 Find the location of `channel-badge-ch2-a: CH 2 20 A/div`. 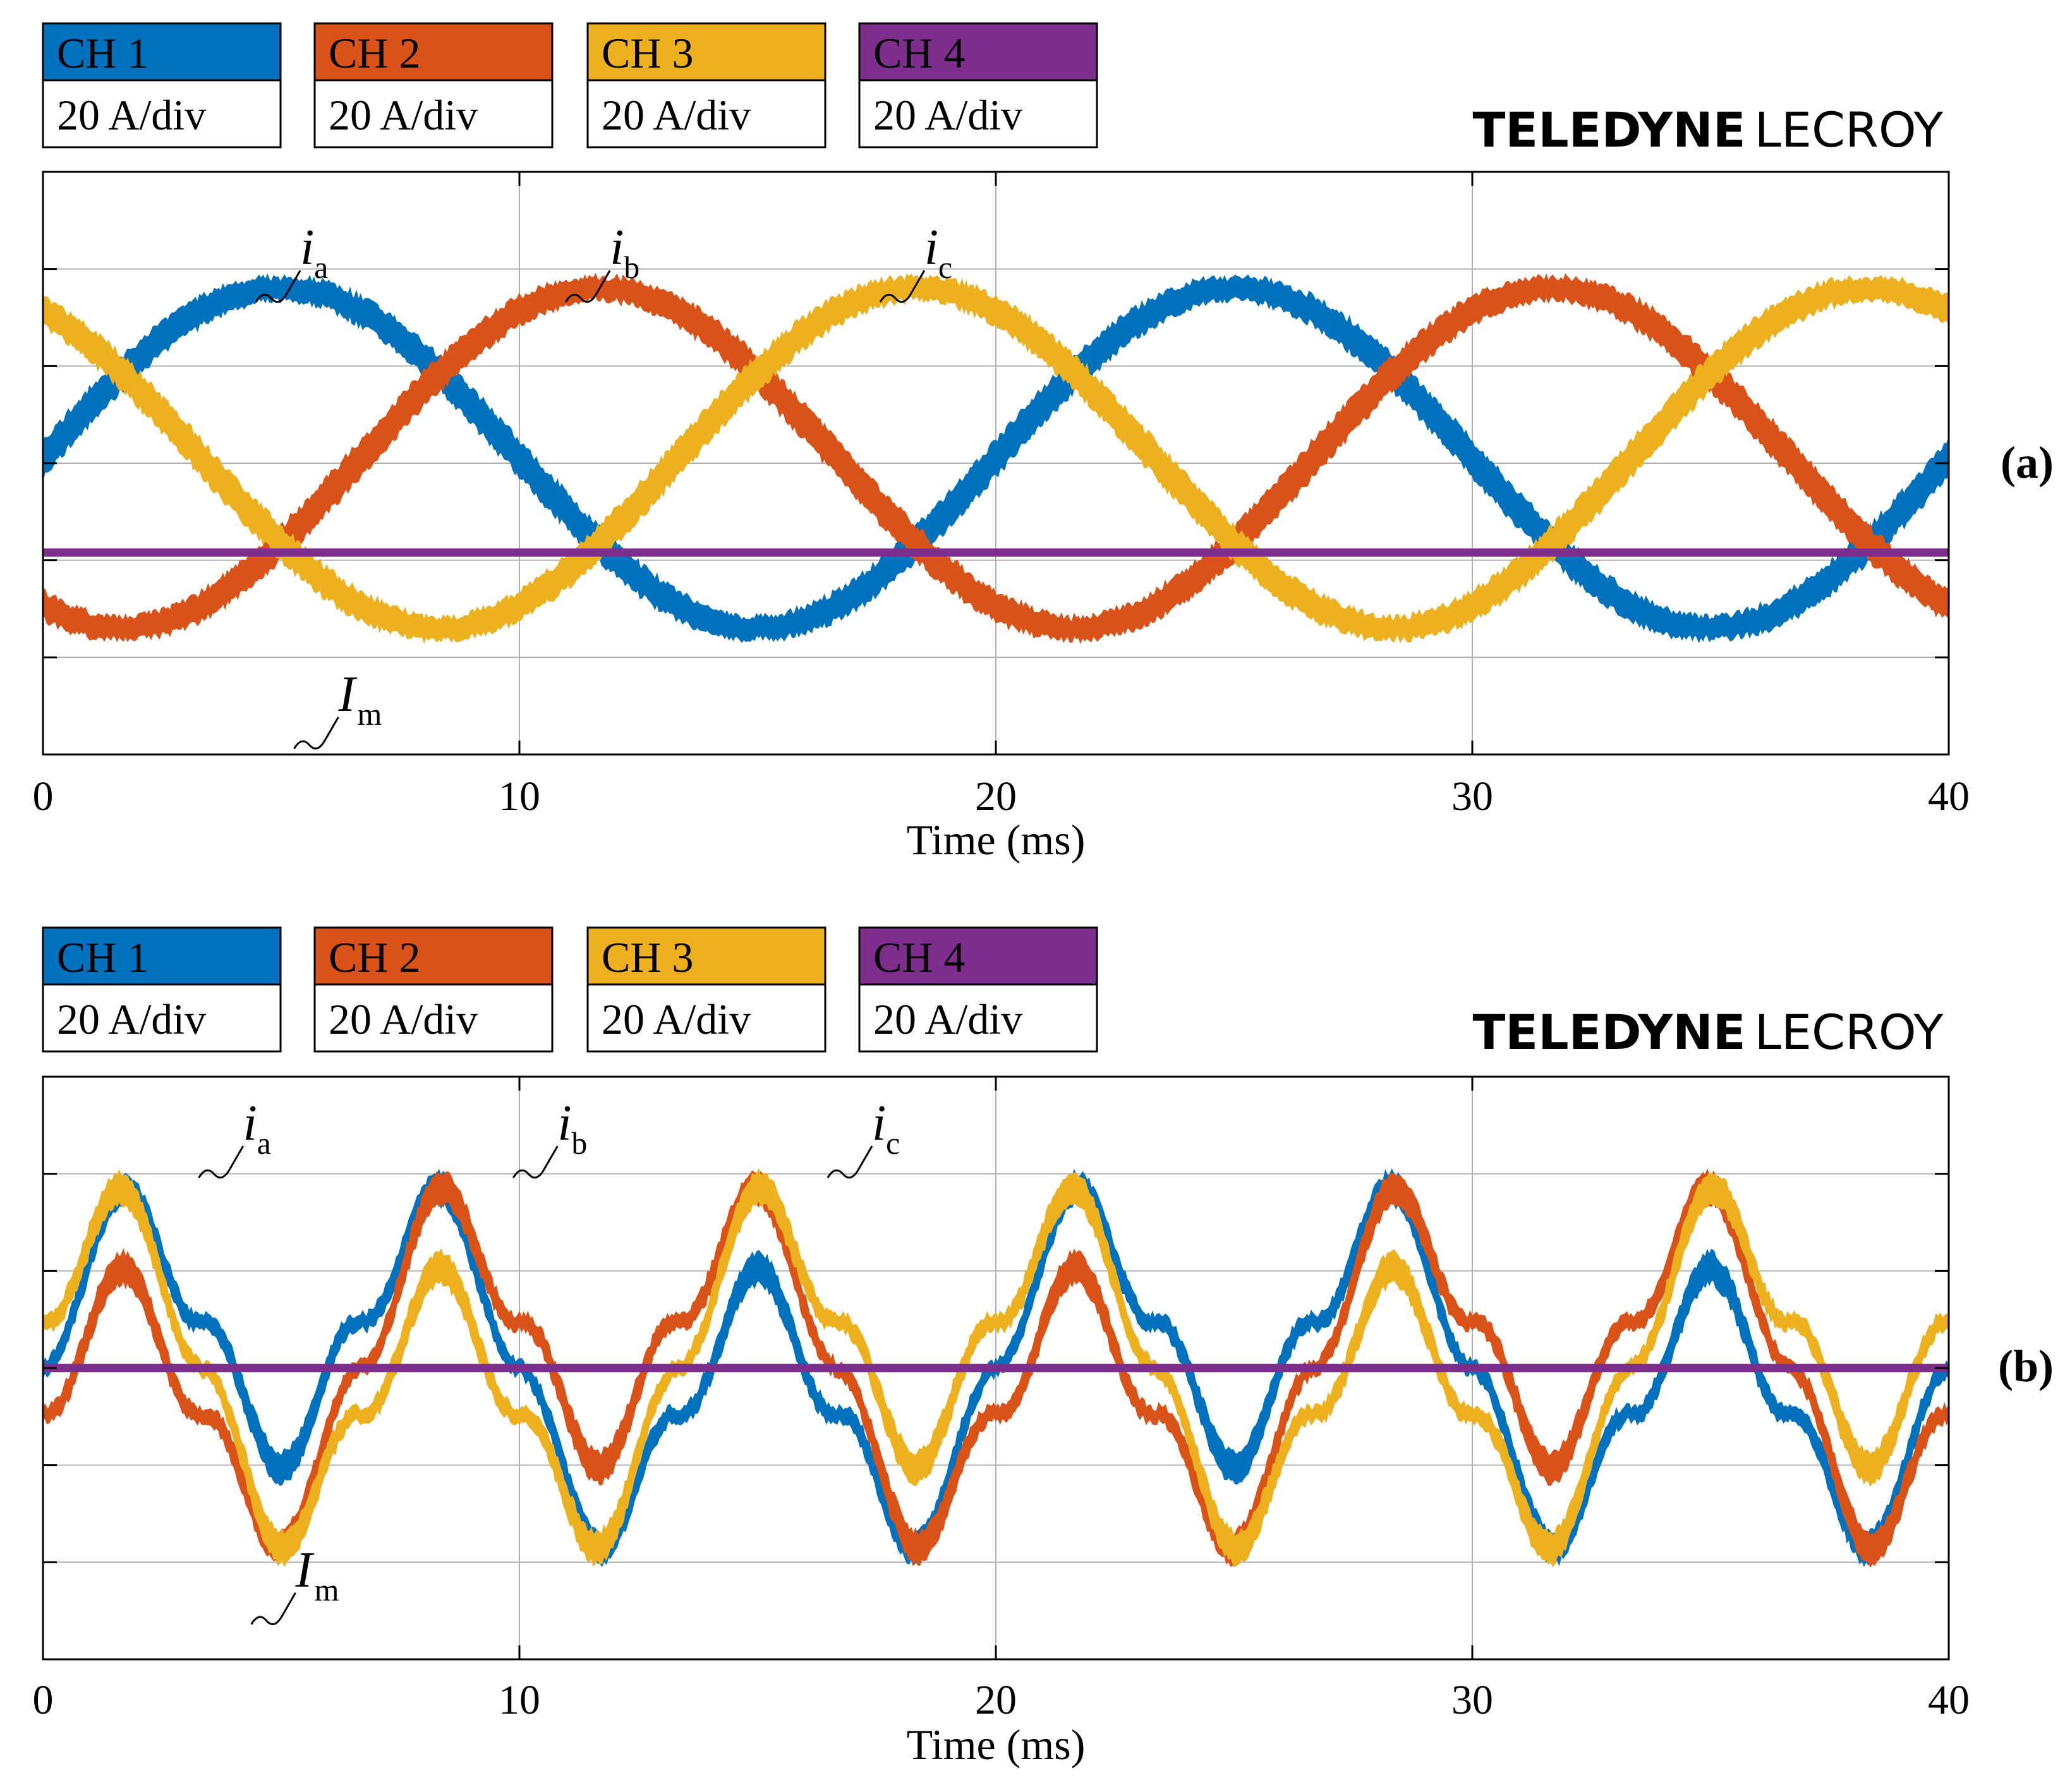

channel-badge-ch2-a: CH 2 20 A/div is located at coordinates (433, 85).